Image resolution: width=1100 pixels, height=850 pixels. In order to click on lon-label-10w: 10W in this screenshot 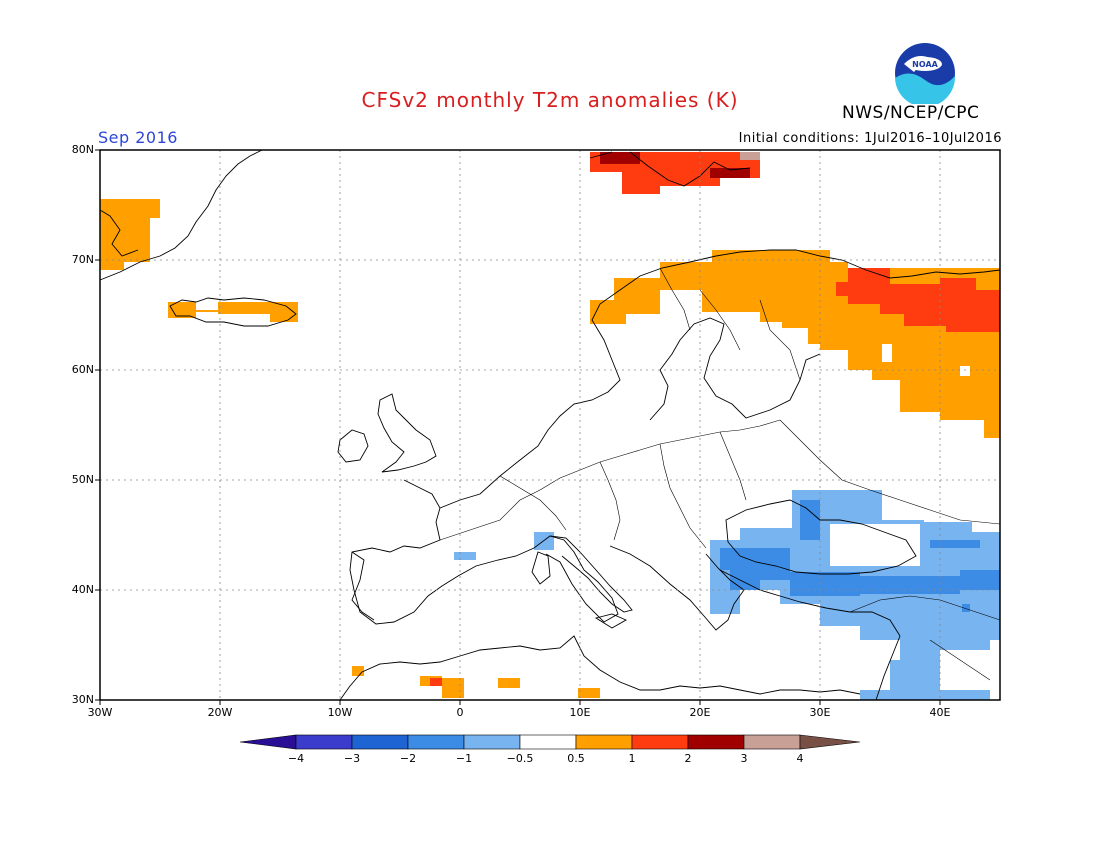, I will do `click(340, 712)`.